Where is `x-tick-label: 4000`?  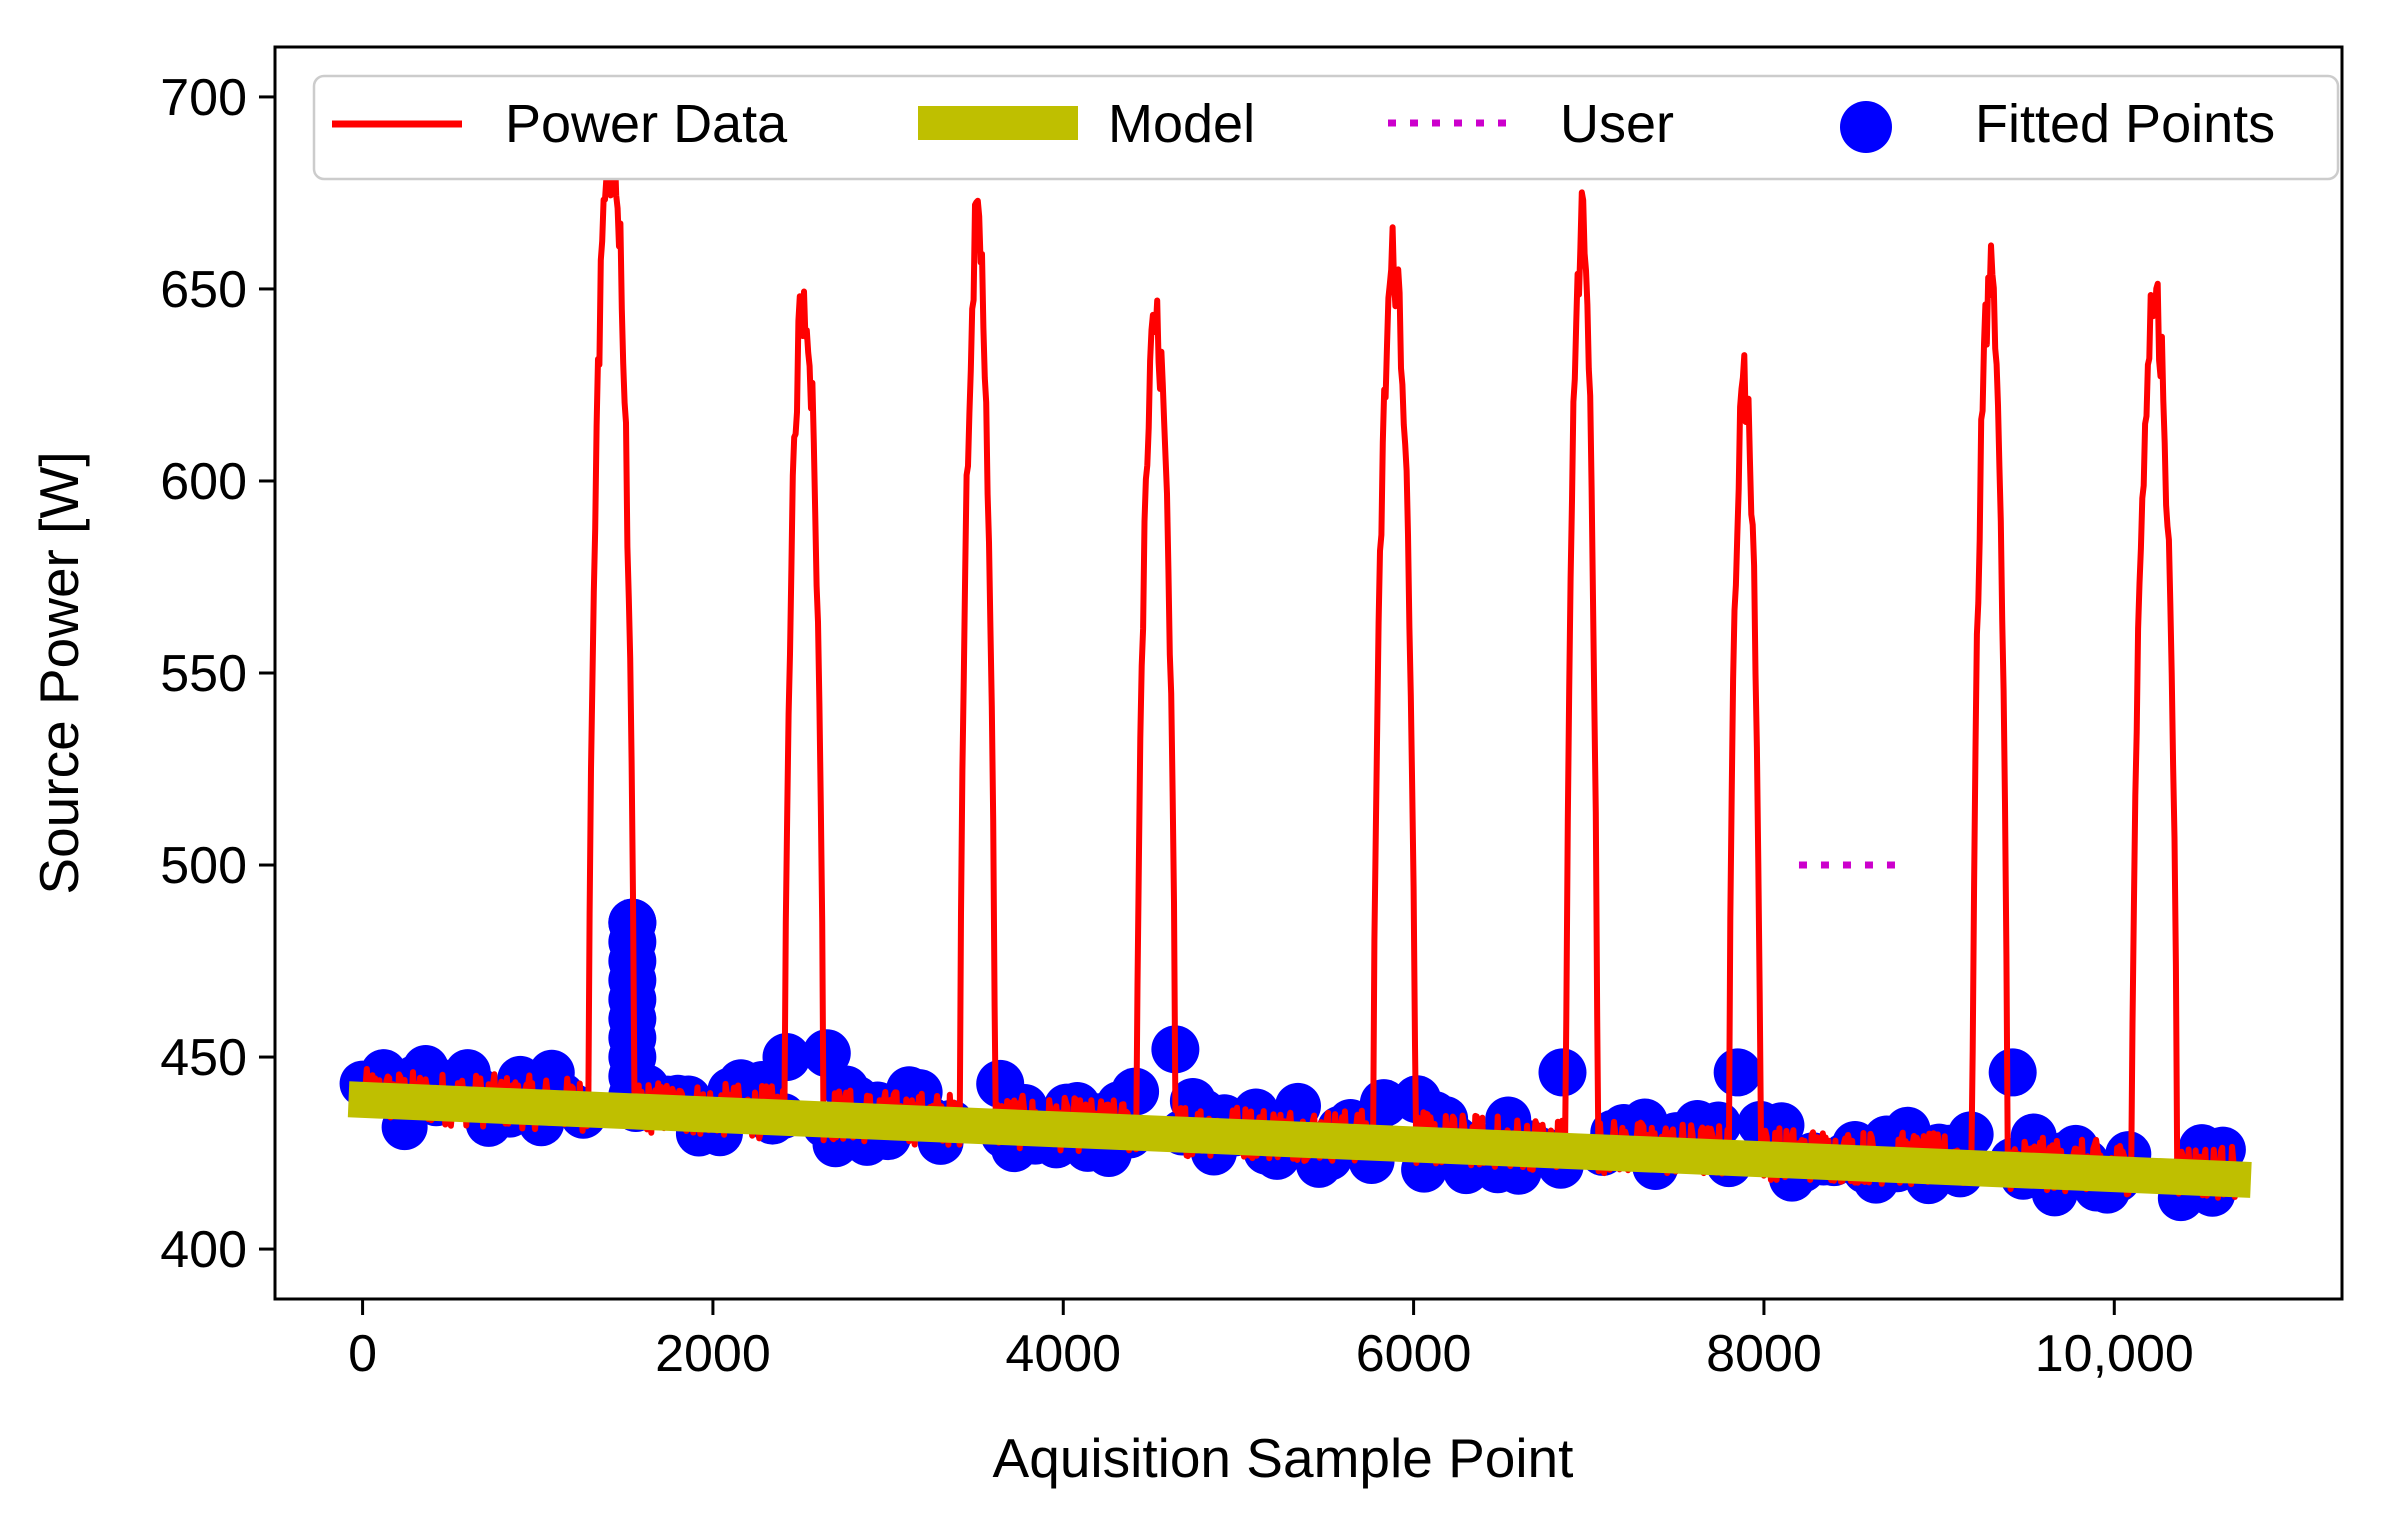 x-tick-label: 4000 is located at coordinates (1063, 1354).